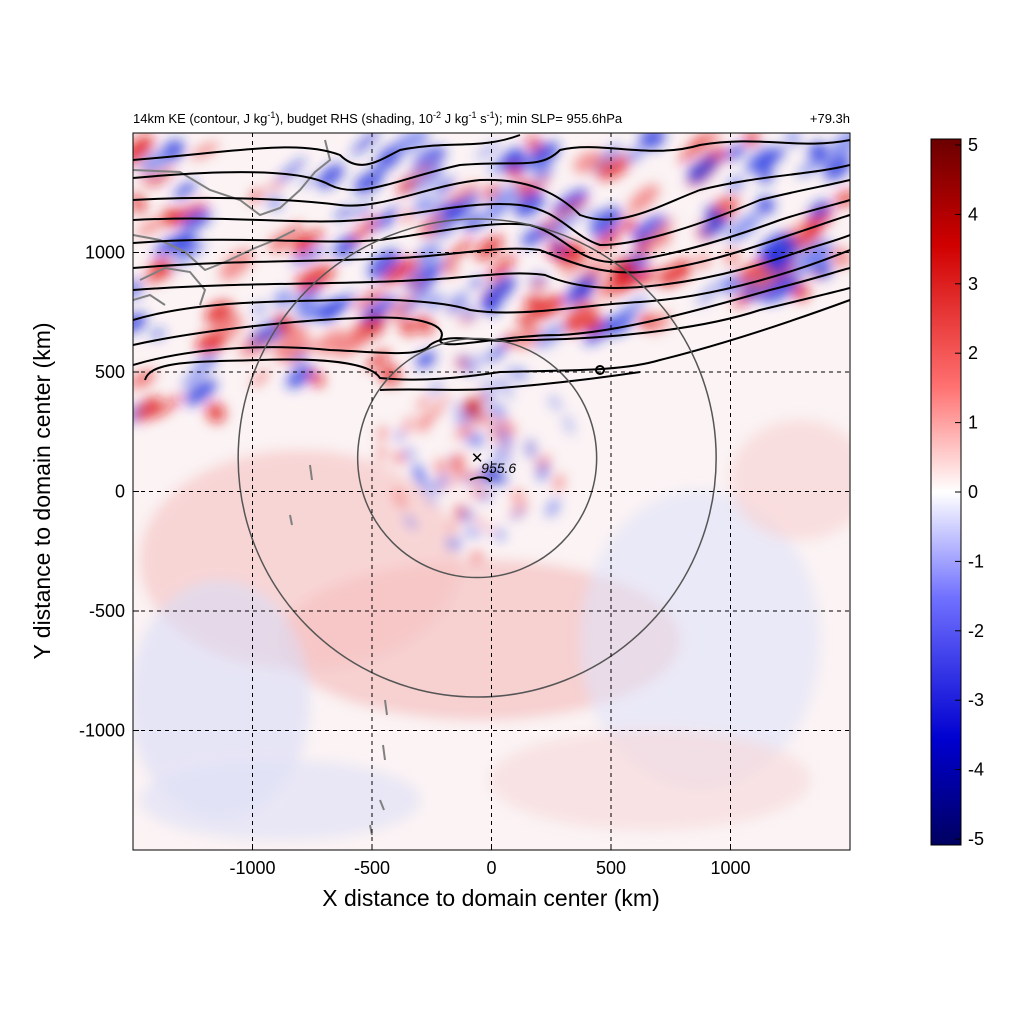 The height and width of the screenshot is (1024, 1024). I want to click on y-tick-label: 0, so click(120, 492).